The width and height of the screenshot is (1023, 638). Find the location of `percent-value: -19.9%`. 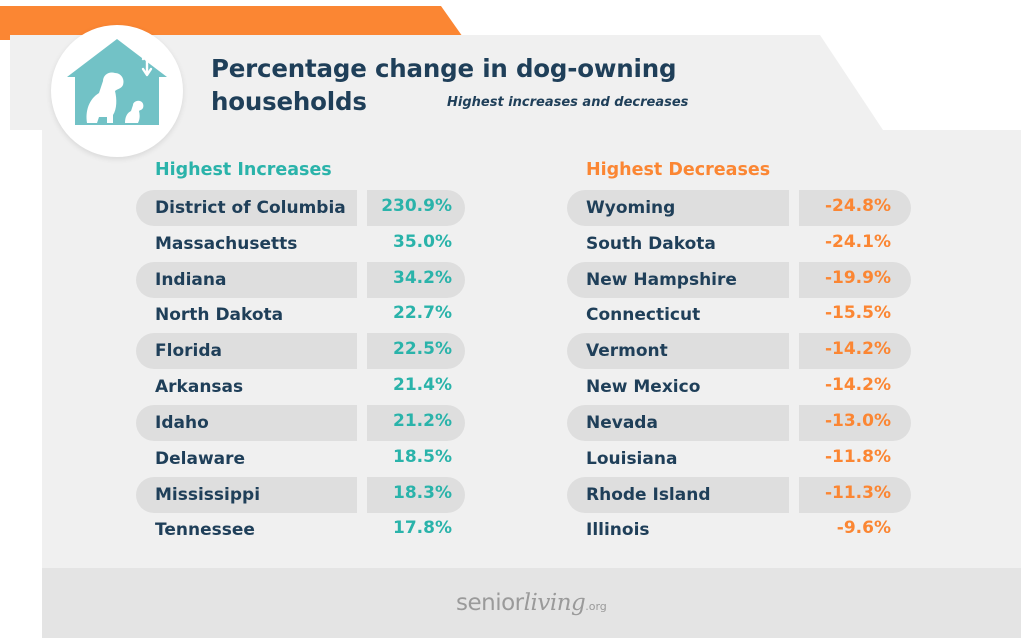

percent-value: -19.9% is located at coordinates (857, 277).